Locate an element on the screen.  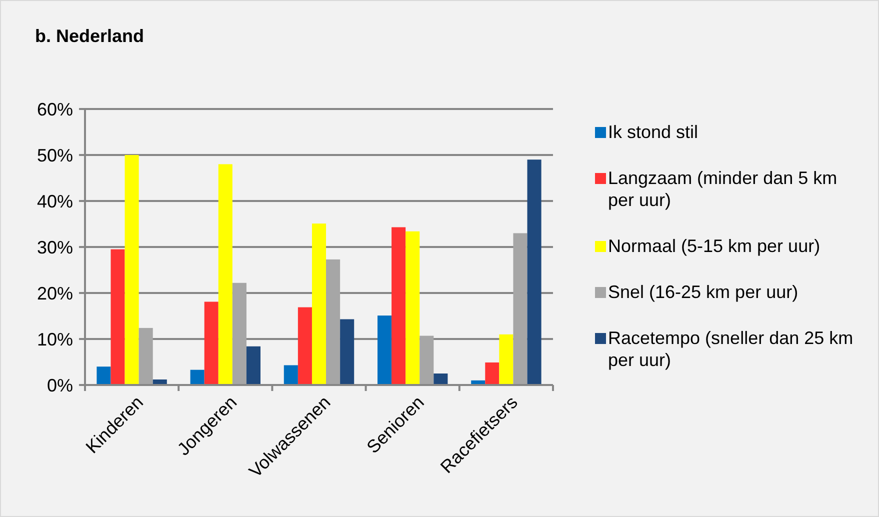
legend-label: Ik stond stil is located at coordinates (653, 132).